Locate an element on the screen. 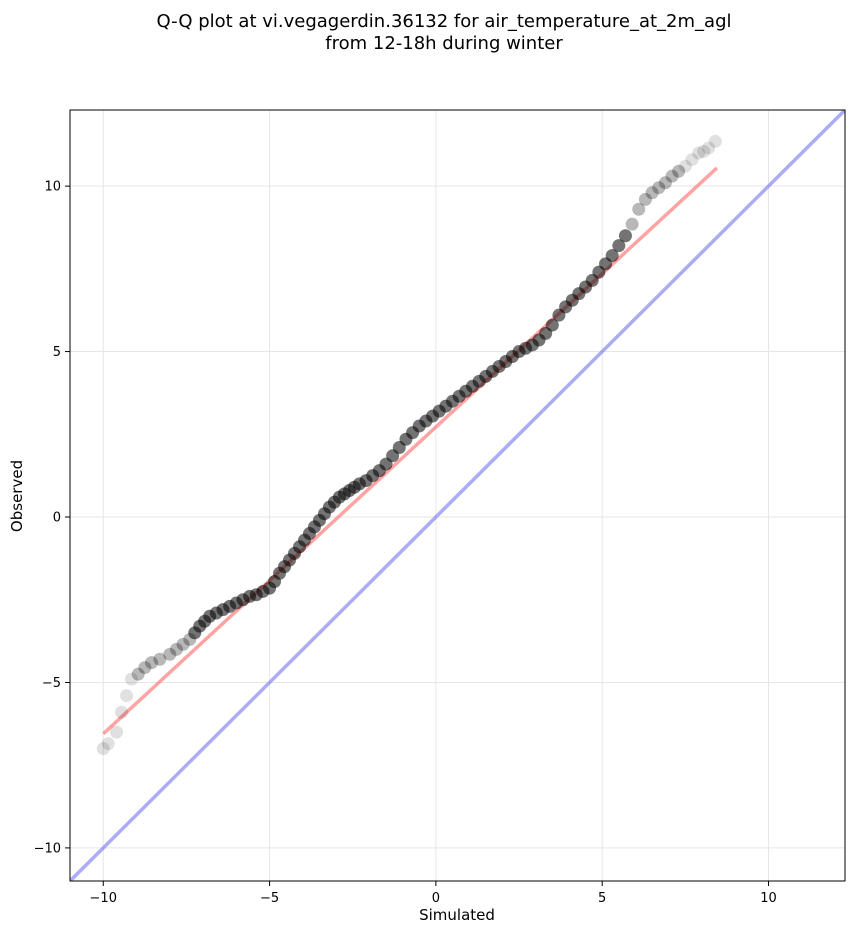  x-tick-label: 10 is located at coordinates (768, 898).